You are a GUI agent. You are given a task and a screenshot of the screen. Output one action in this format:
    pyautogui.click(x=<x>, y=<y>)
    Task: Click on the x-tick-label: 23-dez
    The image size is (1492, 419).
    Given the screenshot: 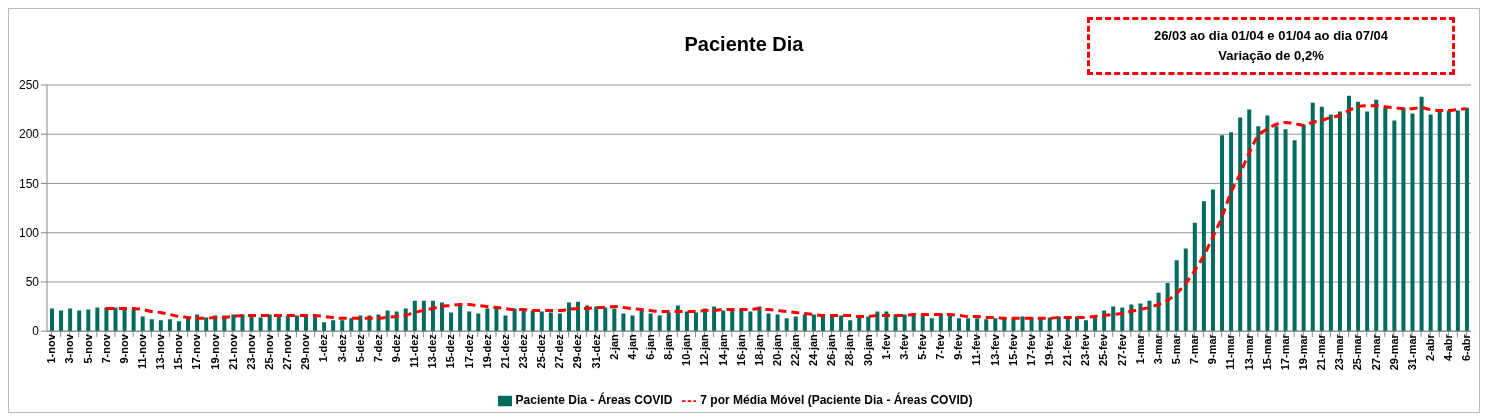 What is the action you would take?
    pyautogui.click(x=522, y=351)
    